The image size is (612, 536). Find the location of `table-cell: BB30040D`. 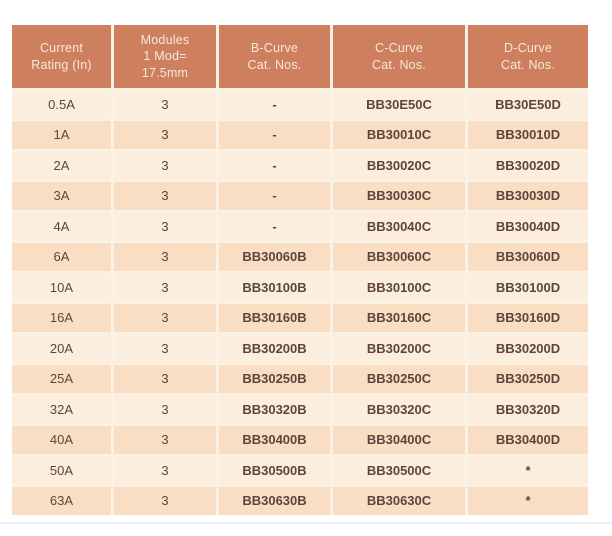

table-cell: BB30040D is located at coordinates (528, 226).